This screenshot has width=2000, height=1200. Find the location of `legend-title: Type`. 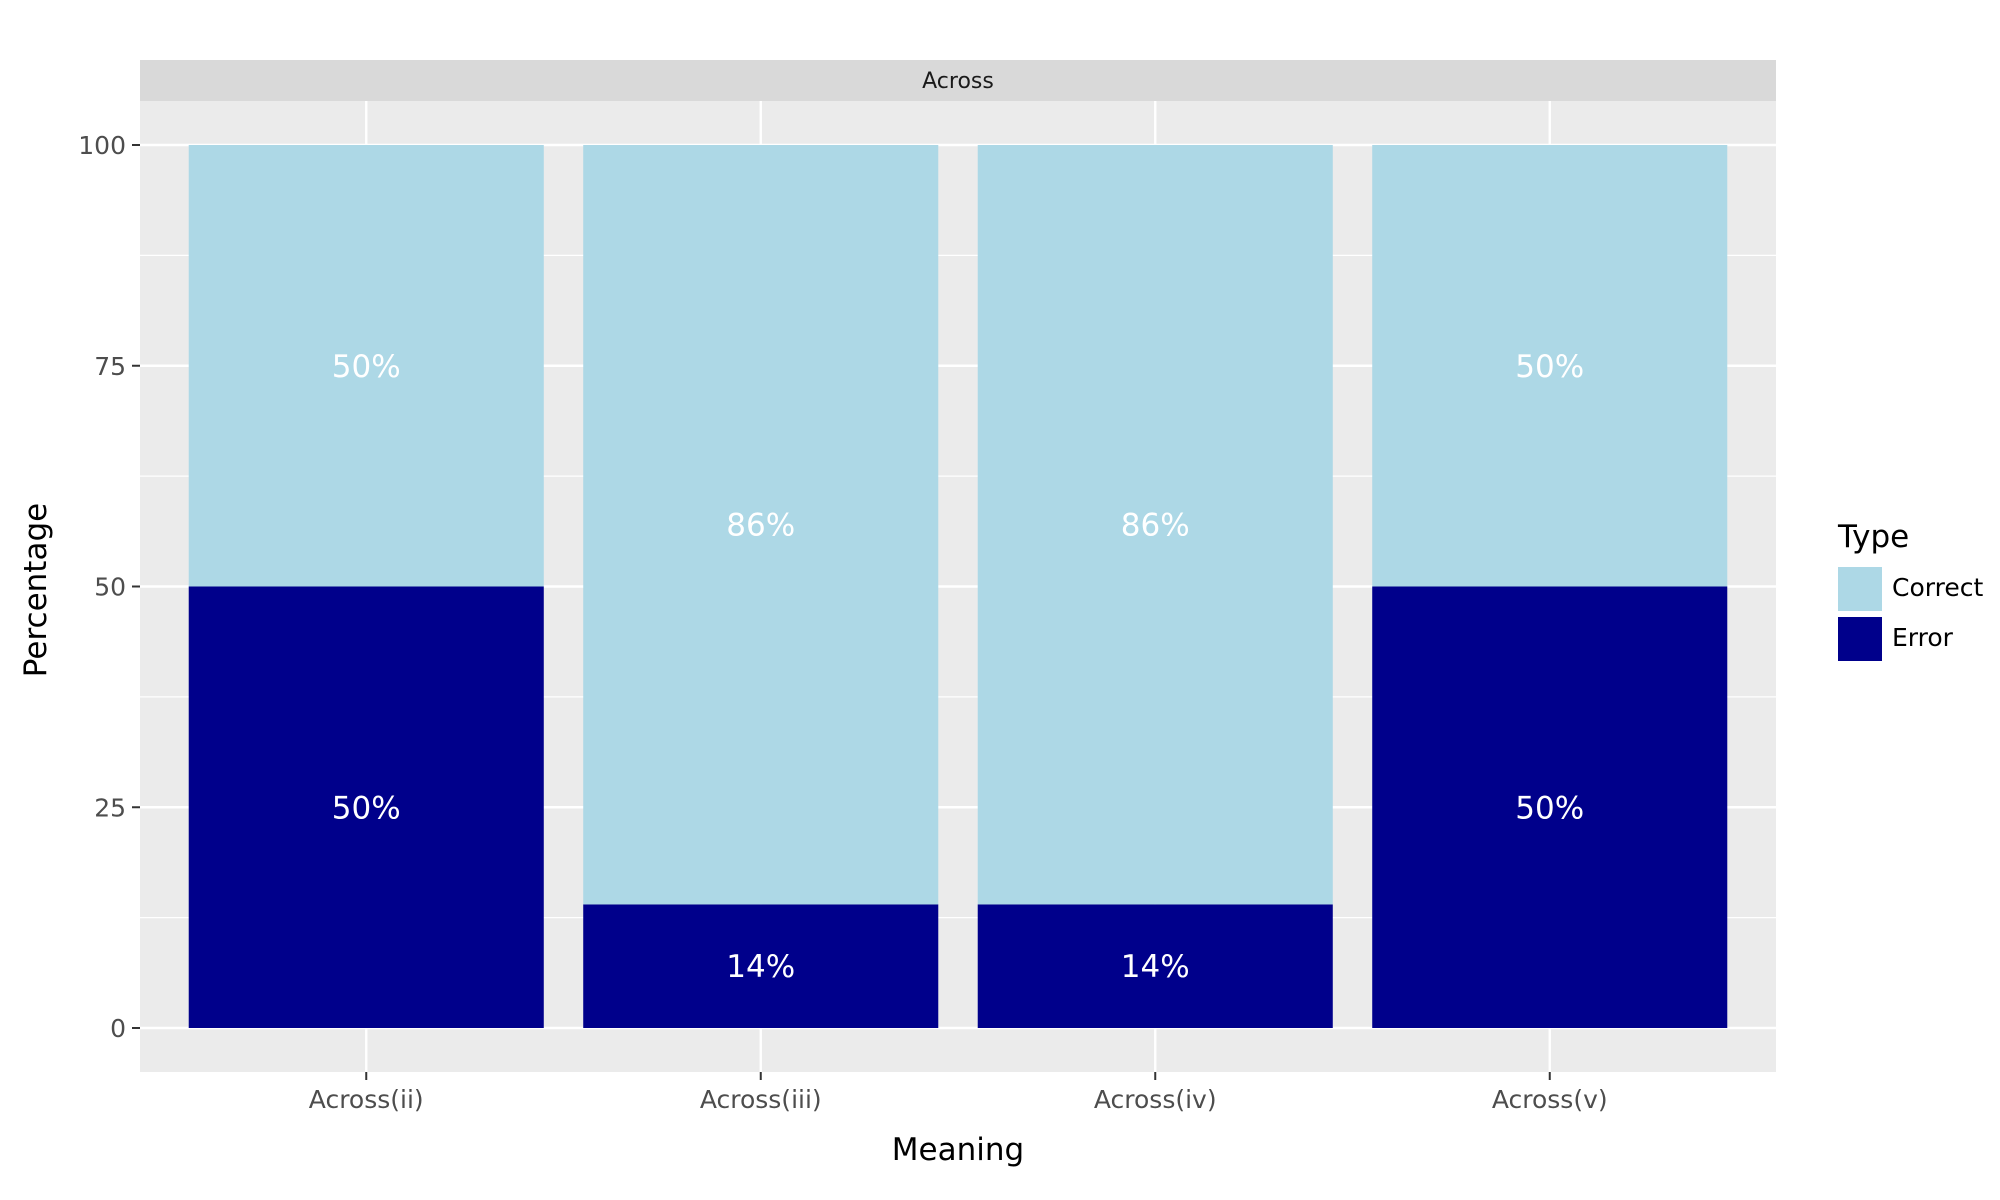

legend-title: Type is located at coordinates (1873, 537).